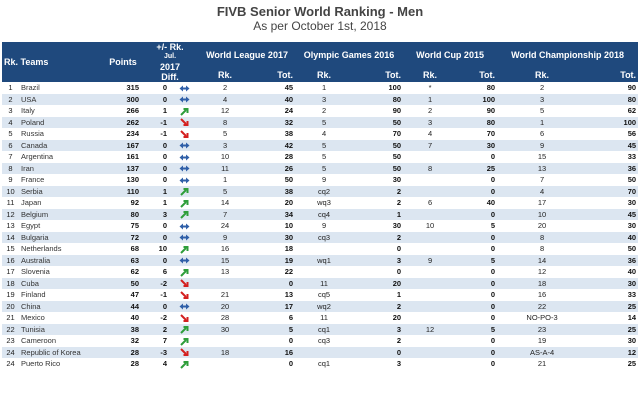 This screenshot has height=402, width=640. I want to click on wc-total-cell-text: 25, so click(491, 168).